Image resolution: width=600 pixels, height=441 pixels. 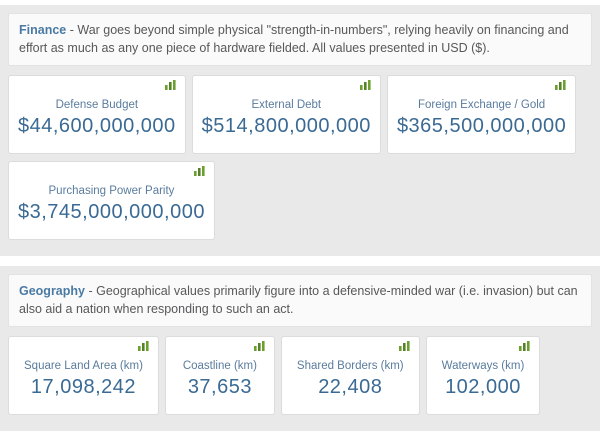 What do you see at coordinates (97, 105) in the screenshot?
I see `stat-label: Defense Budget` at bounding box center [97, 105].